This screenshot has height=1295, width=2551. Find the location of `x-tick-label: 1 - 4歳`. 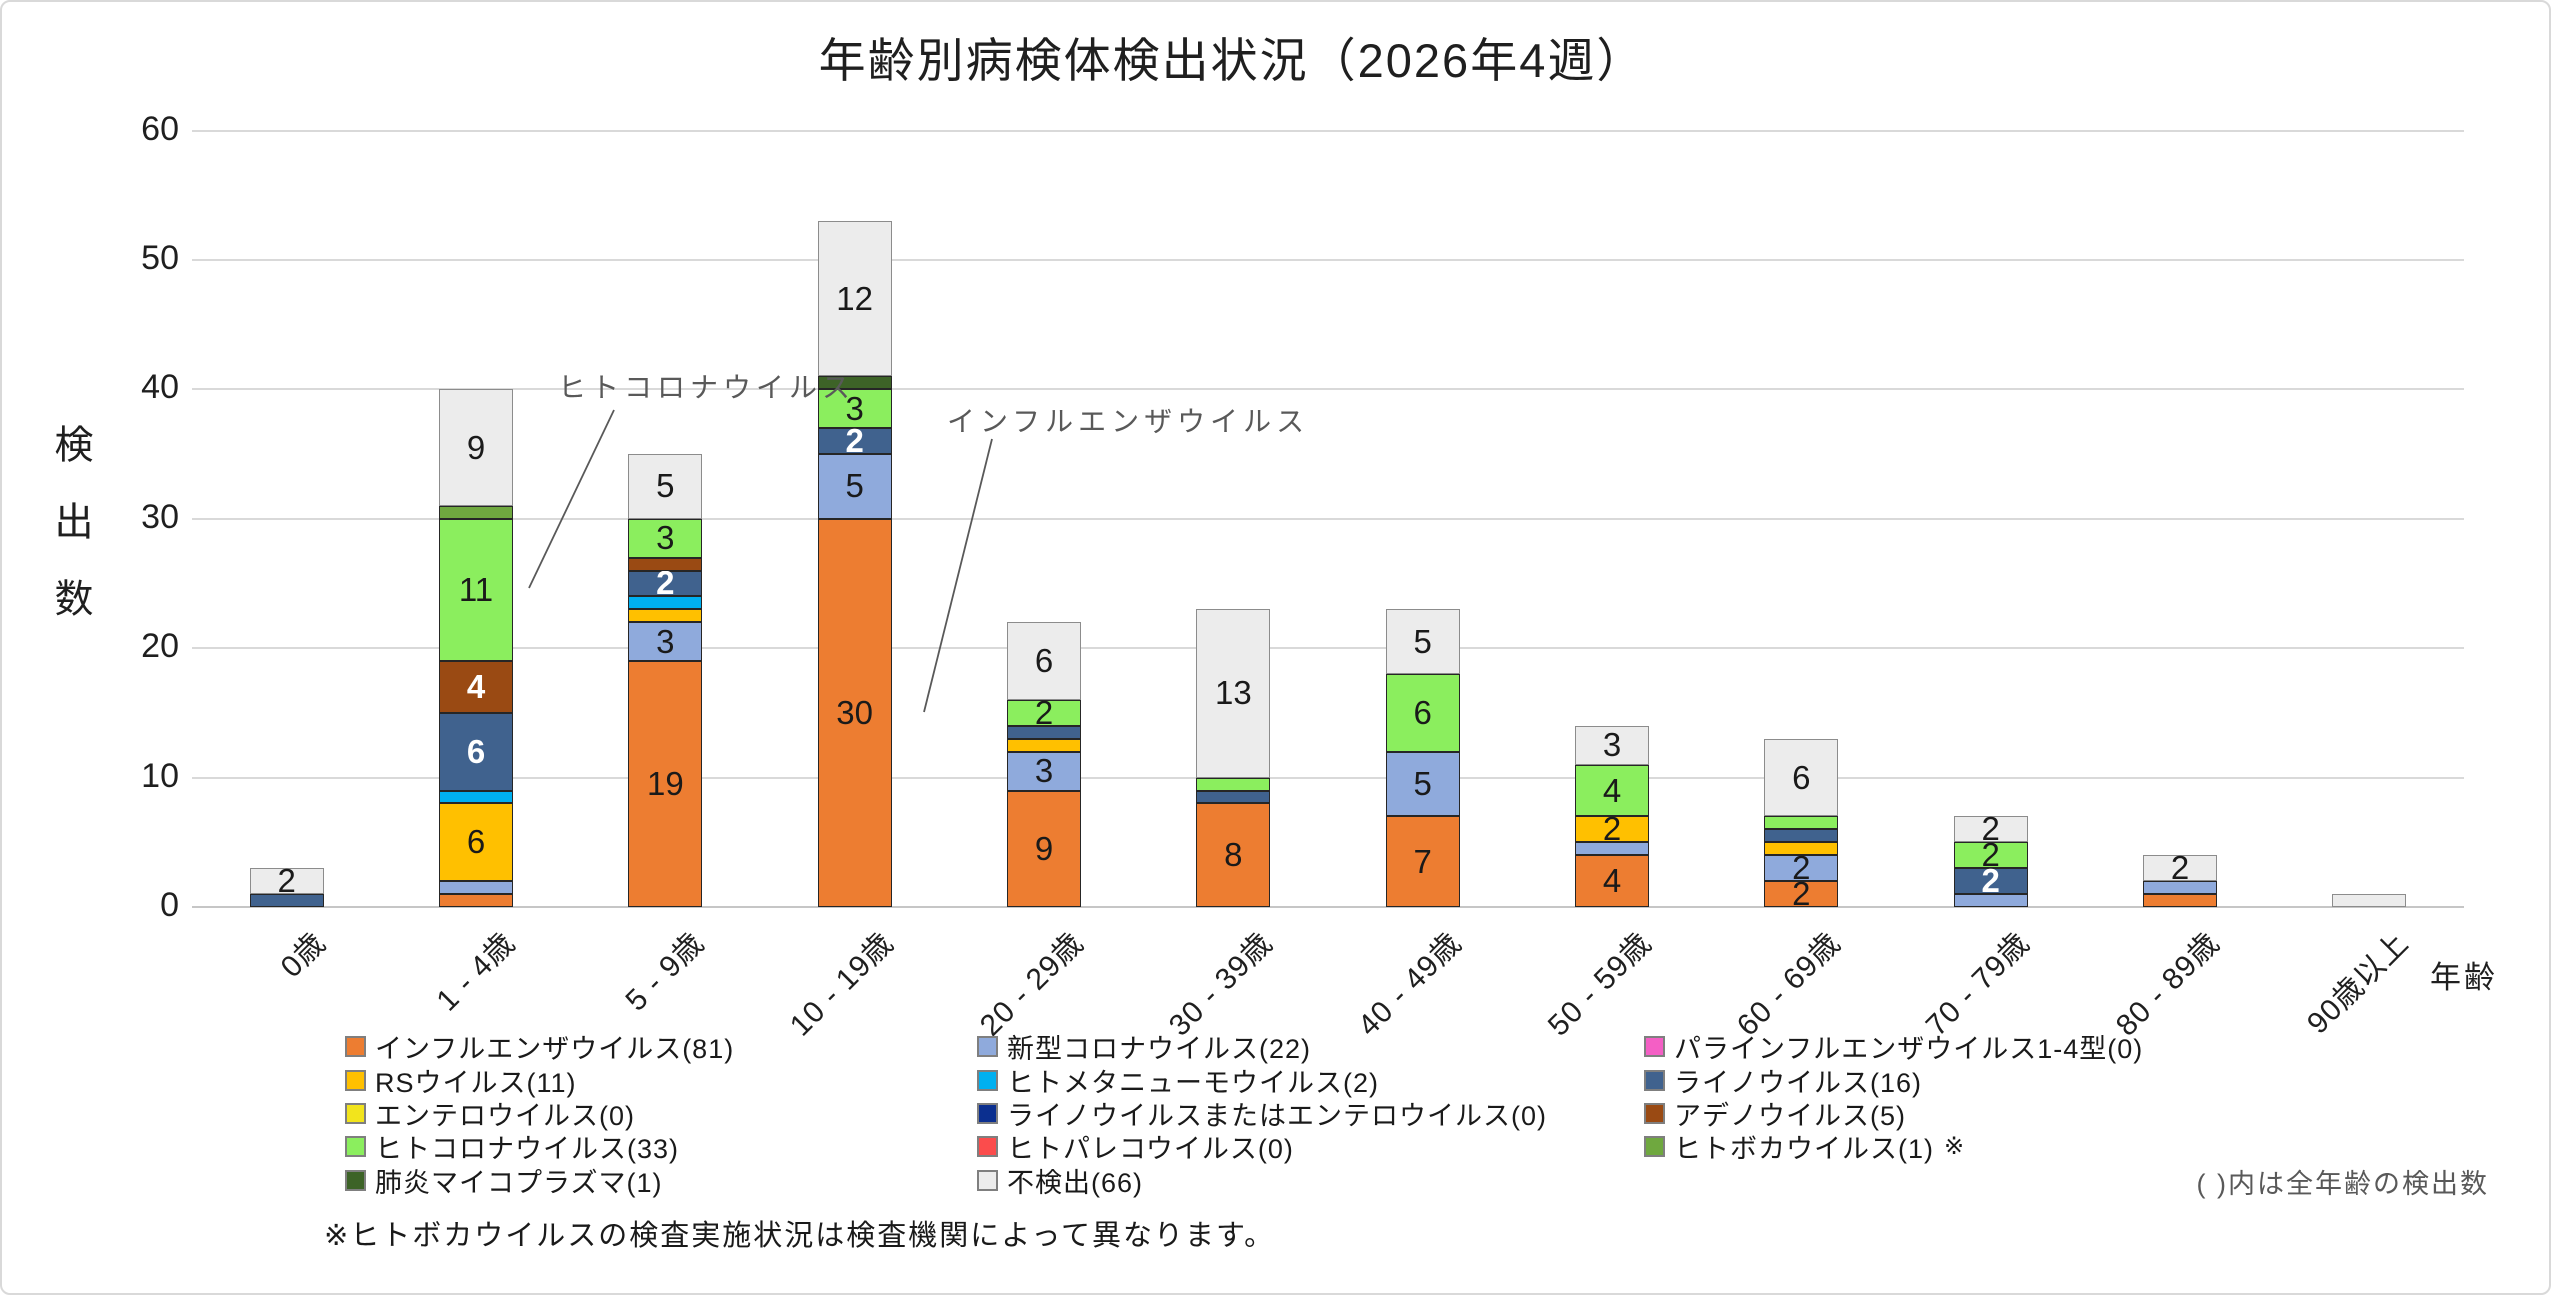

x-tick-label: 1 - 4歳 is located at coordinates (476, 972).